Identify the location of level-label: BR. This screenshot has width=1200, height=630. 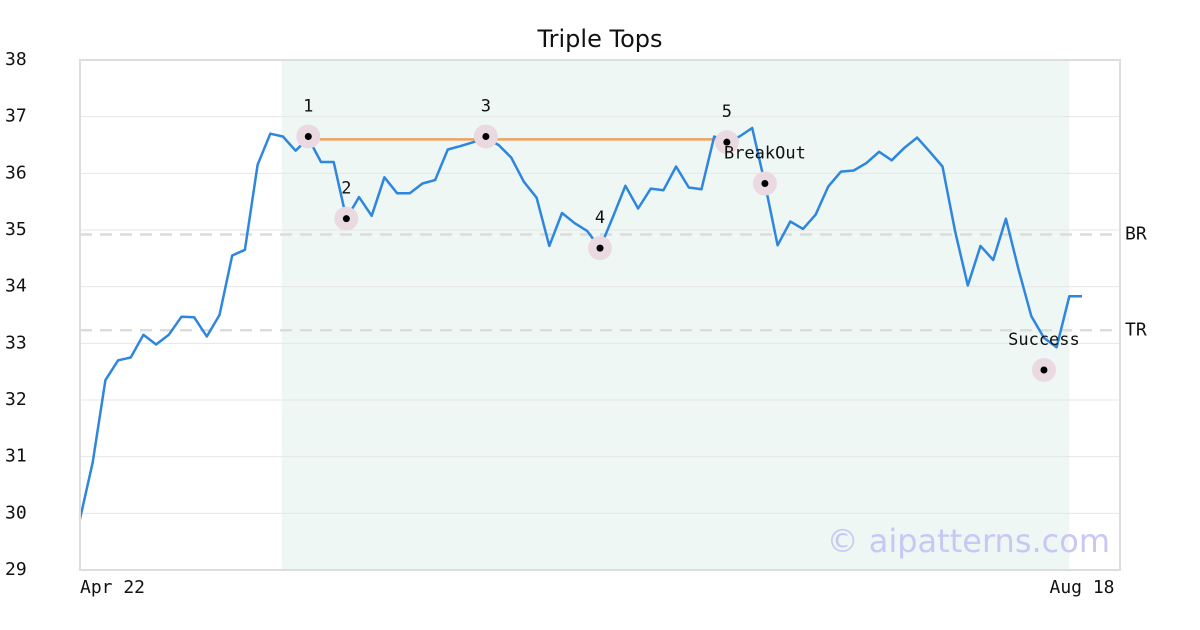
(1136, 234).